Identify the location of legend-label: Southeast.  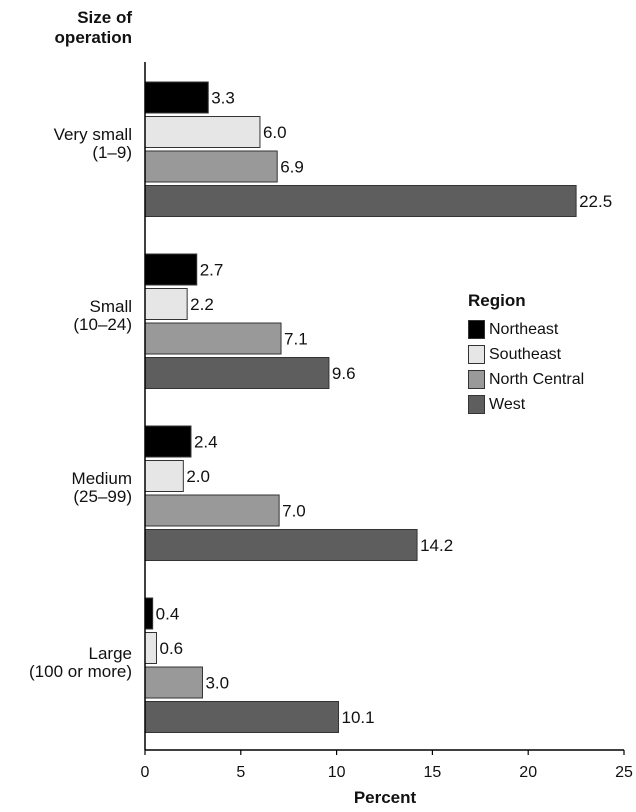
(525, 354).